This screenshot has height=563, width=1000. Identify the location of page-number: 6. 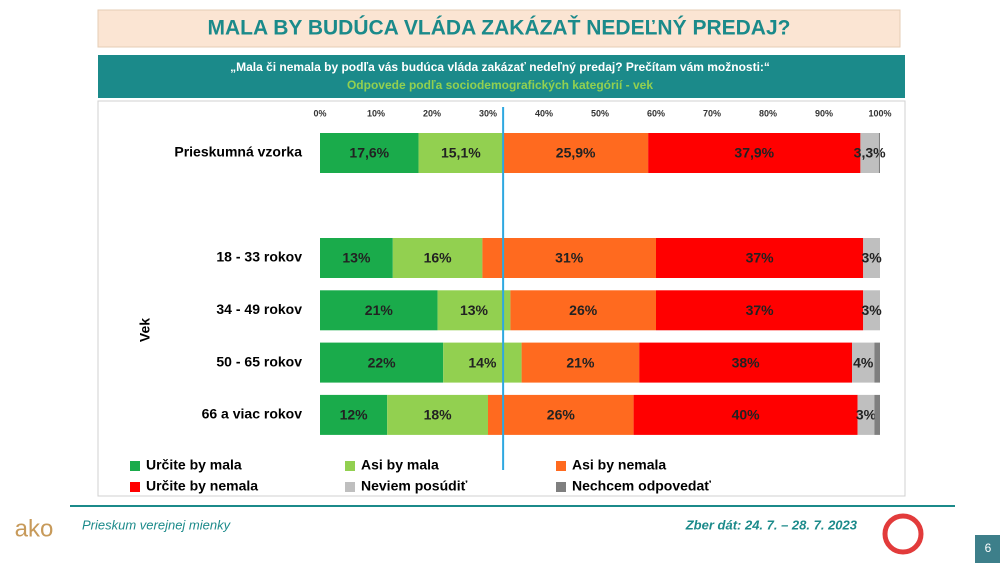
(988, 548).